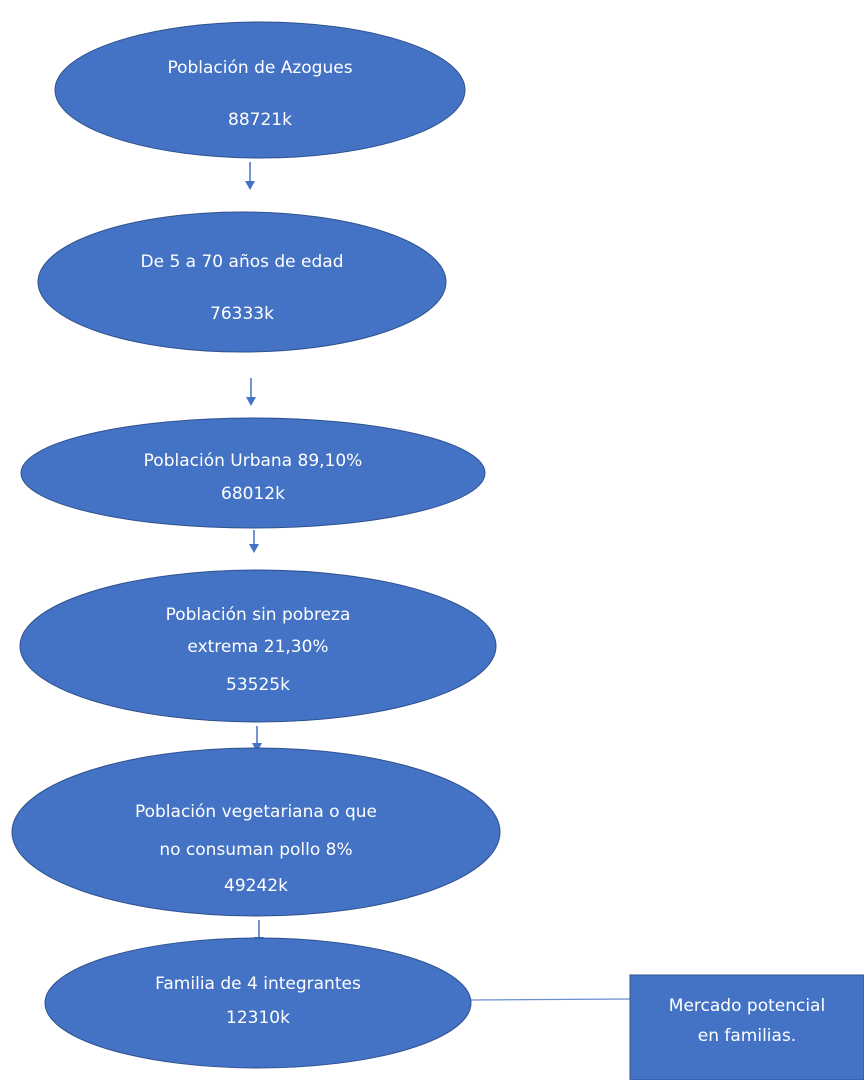 This screenshot has width=864, height=1080. What do you see at coordinates (256, 812) in the screenshot?
I see `node-label-line: Población vegetariana o que` at bounding box center [256, 812].